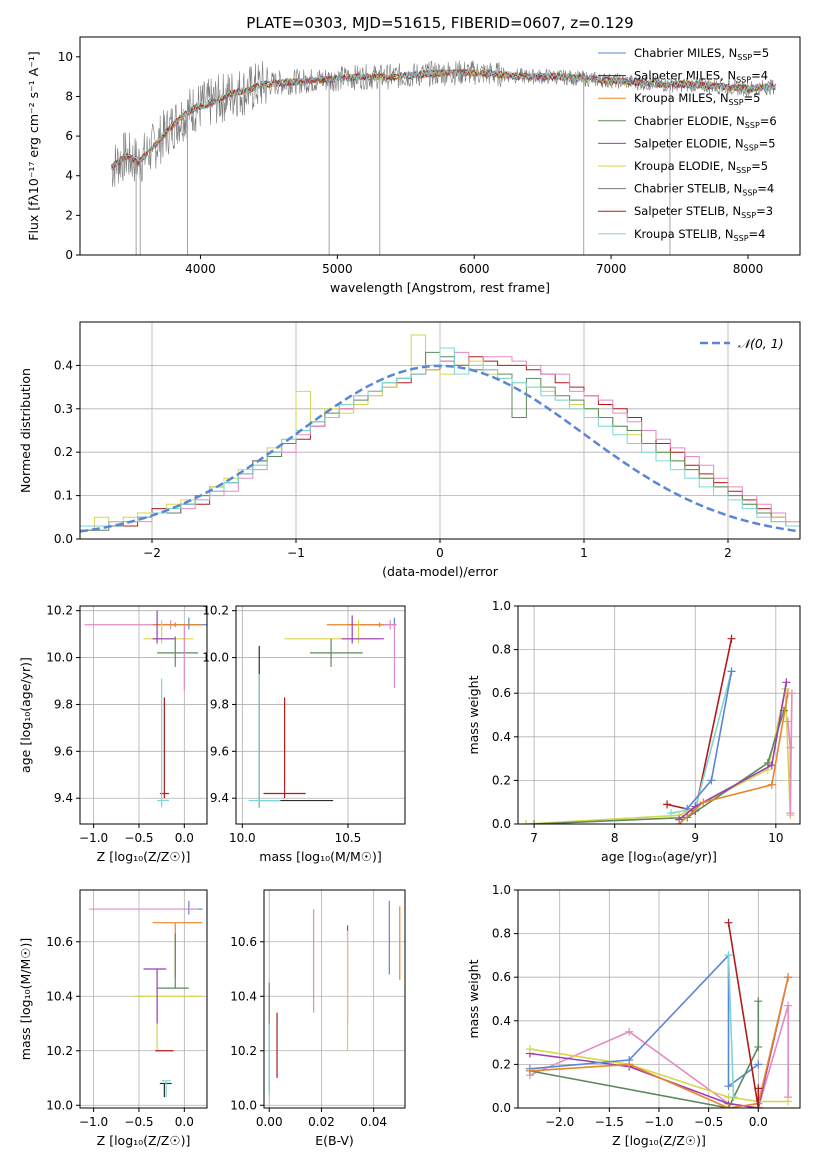  Describe the element at coordinates (775, 838) in the screenshot. I see `x-tick-label: 10` at that location.